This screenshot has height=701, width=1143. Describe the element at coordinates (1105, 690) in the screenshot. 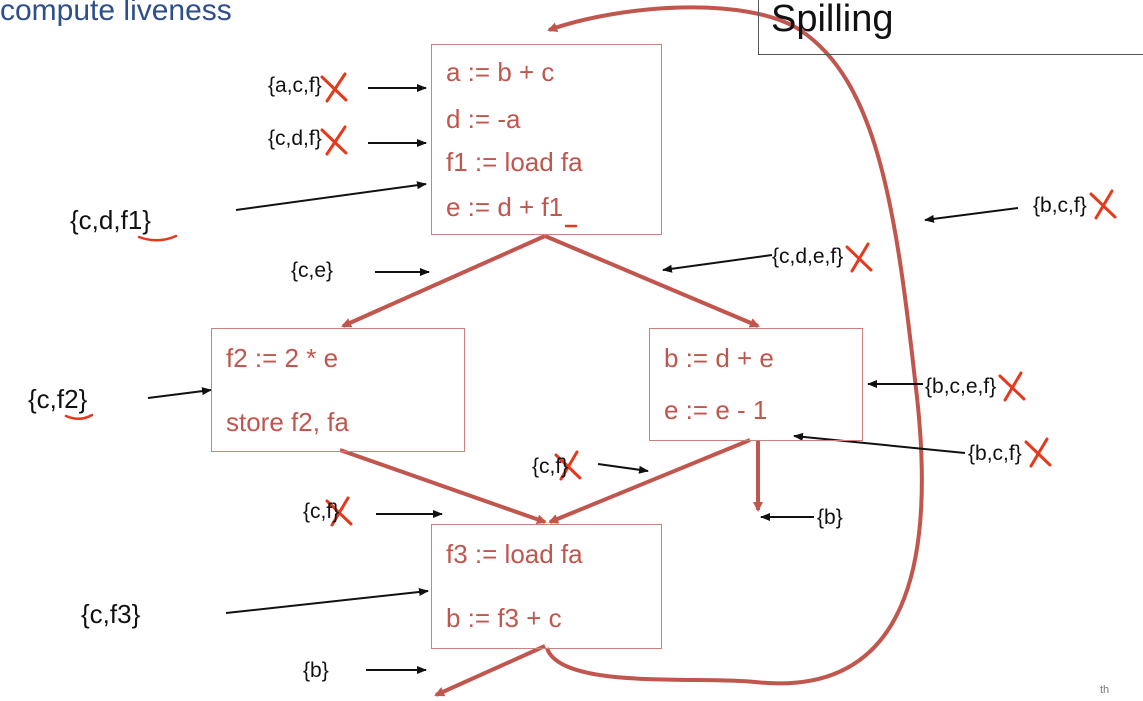

I see `corner-mark: th` at that location.